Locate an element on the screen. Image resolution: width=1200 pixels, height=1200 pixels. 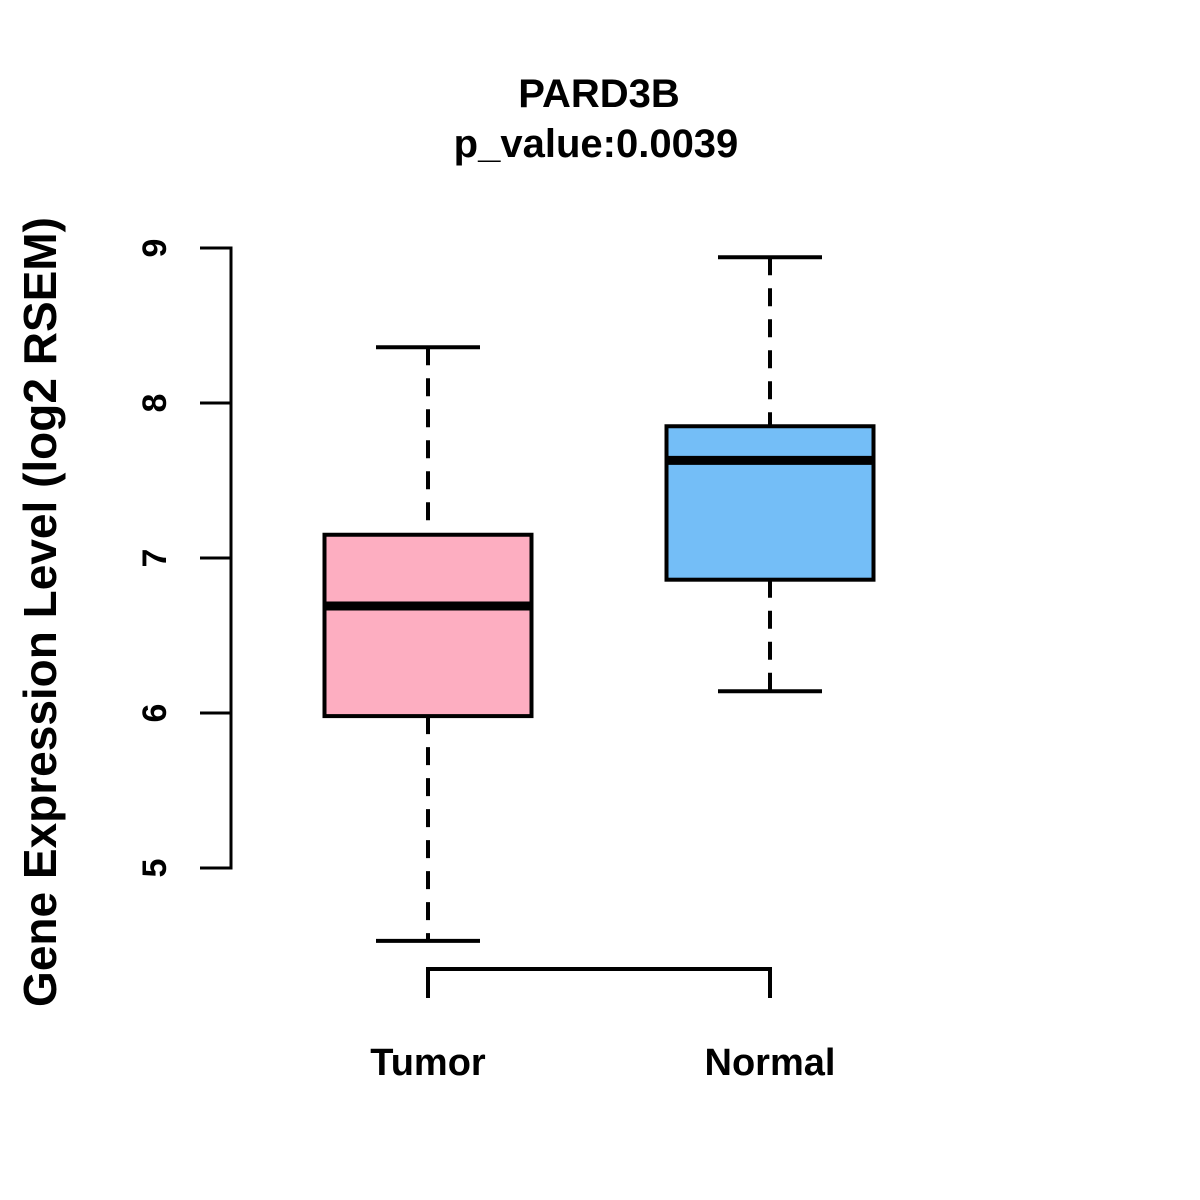
x-axis-bracket is located at coordinates (599, 982).